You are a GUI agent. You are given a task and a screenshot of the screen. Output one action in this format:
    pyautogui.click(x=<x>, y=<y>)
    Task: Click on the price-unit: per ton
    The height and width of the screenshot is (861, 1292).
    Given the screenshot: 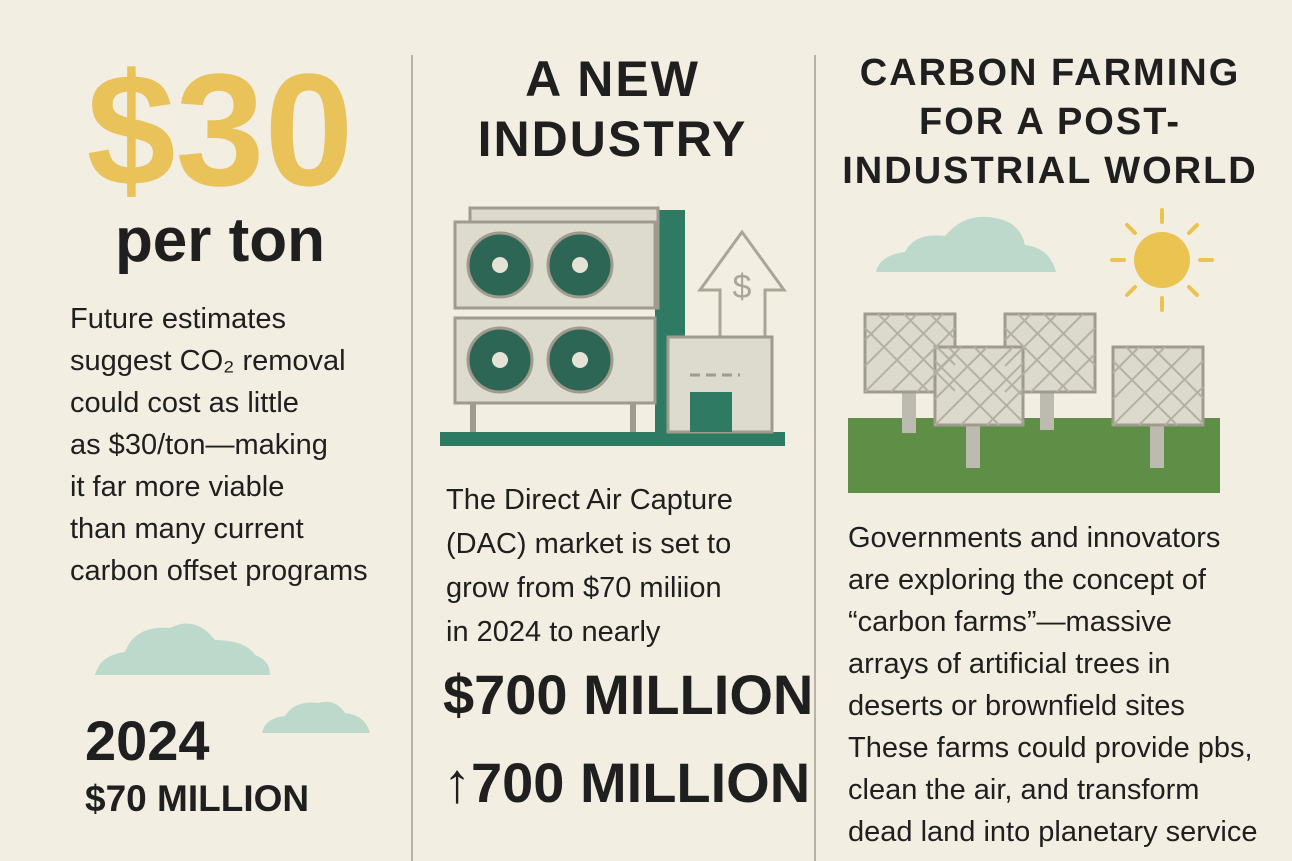 What is the action you would take?
    pyautogui.click(x=220, y=240)
    